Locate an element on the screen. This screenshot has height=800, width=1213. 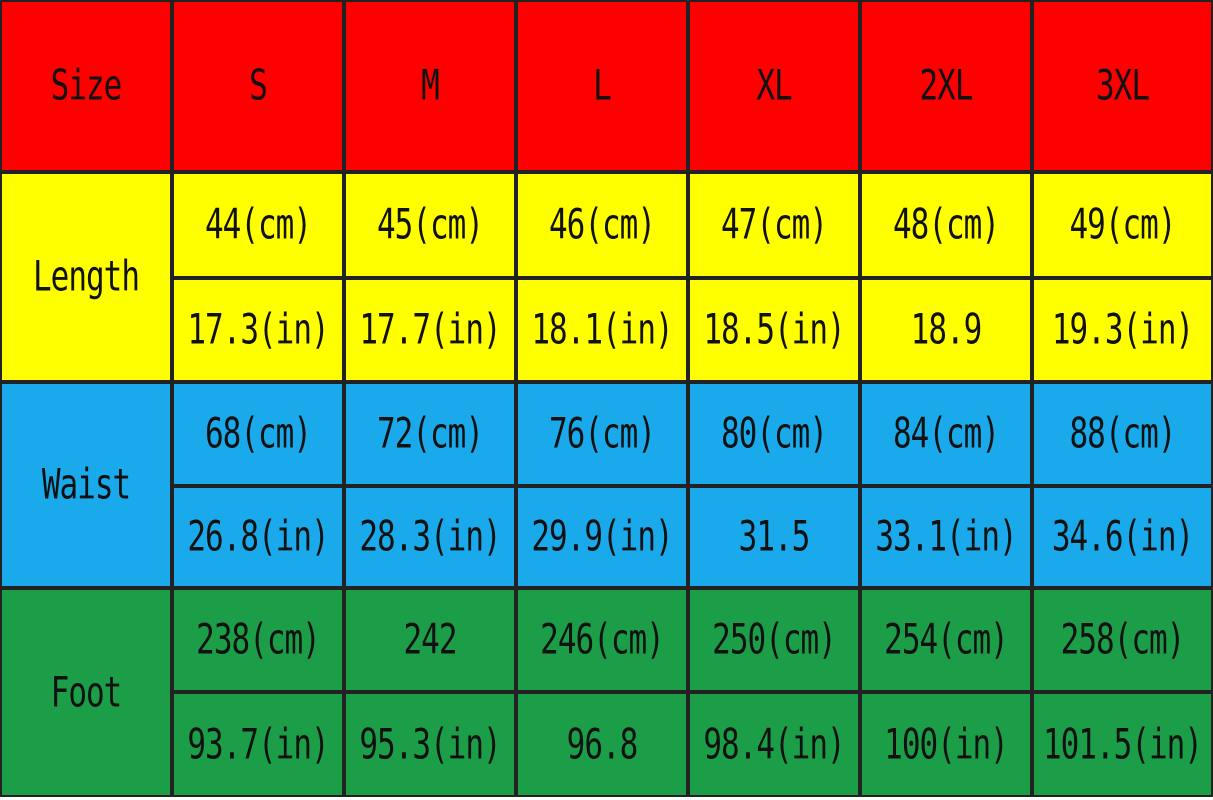
size-header: XL is located at coordinates (774, 86).